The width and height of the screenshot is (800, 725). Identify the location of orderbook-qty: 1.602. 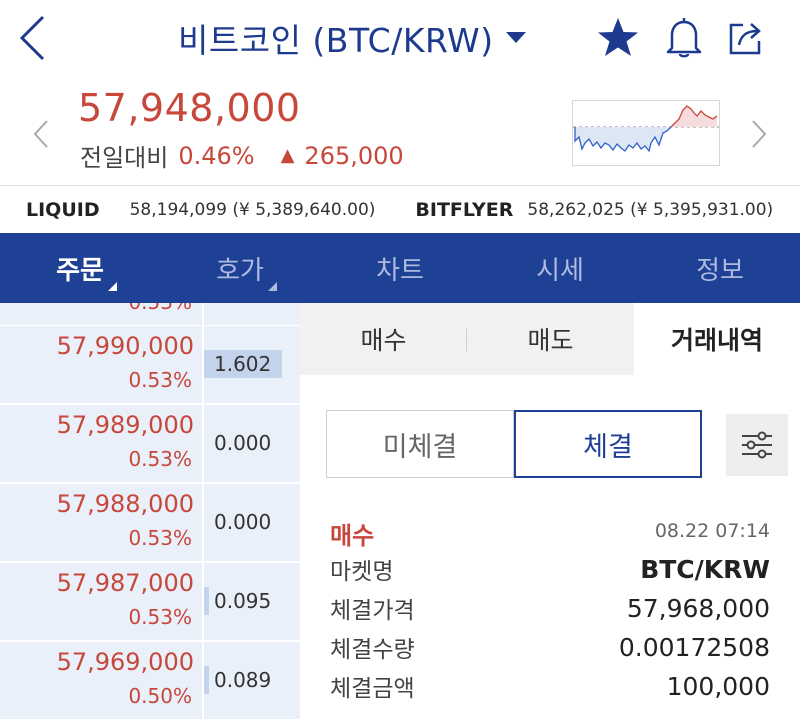
(243, 364).